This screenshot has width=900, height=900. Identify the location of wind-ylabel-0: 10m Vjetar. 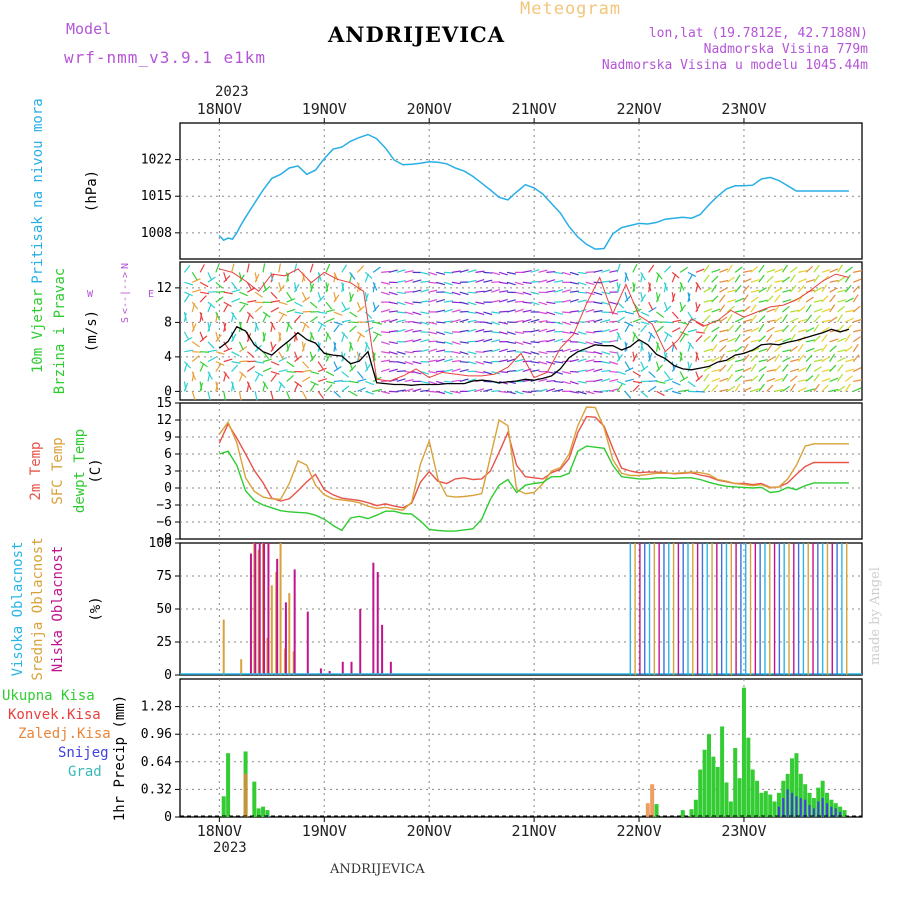
(38, 331).